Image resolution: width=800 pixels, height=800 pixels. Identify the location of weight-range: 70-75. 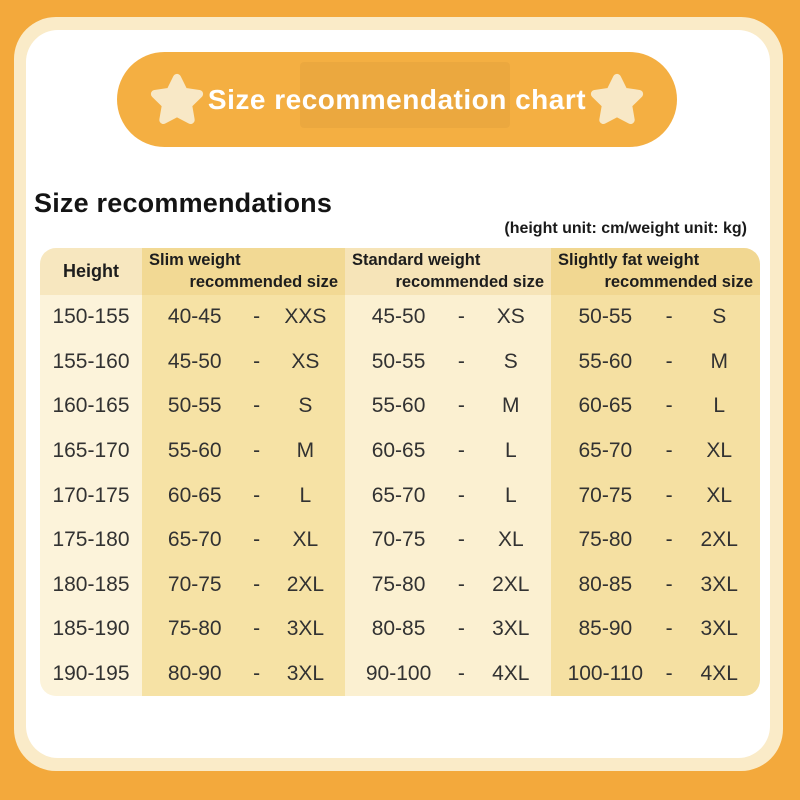
(398, 540).